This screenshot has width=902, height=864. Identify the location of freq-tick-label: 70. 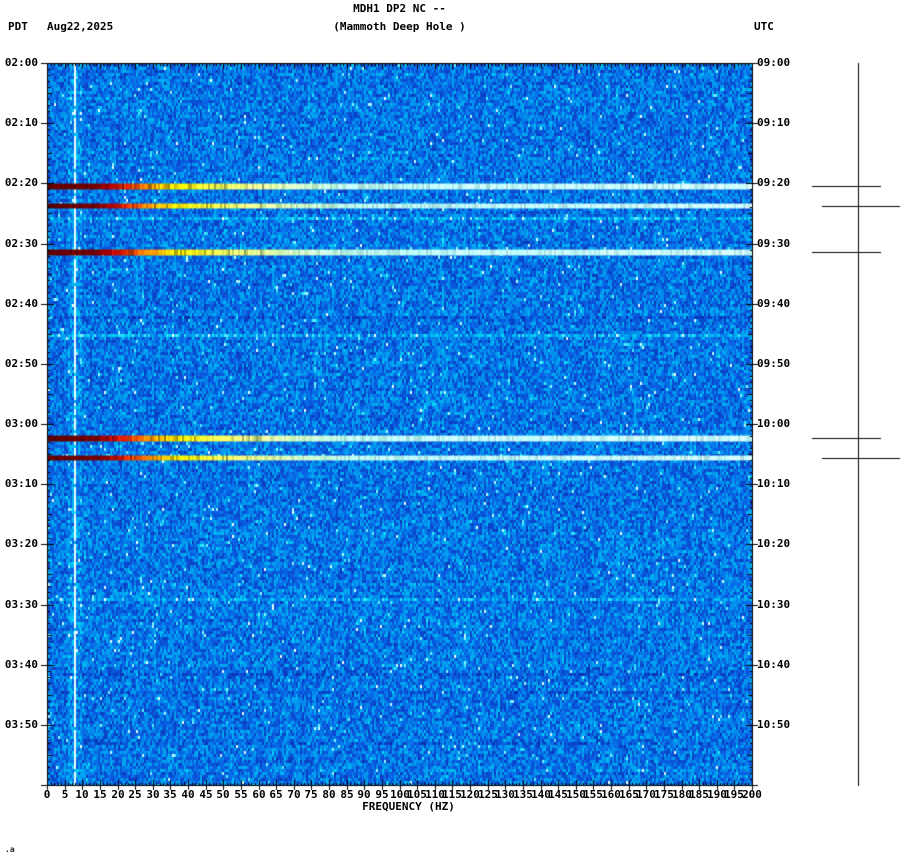
(294, 794).